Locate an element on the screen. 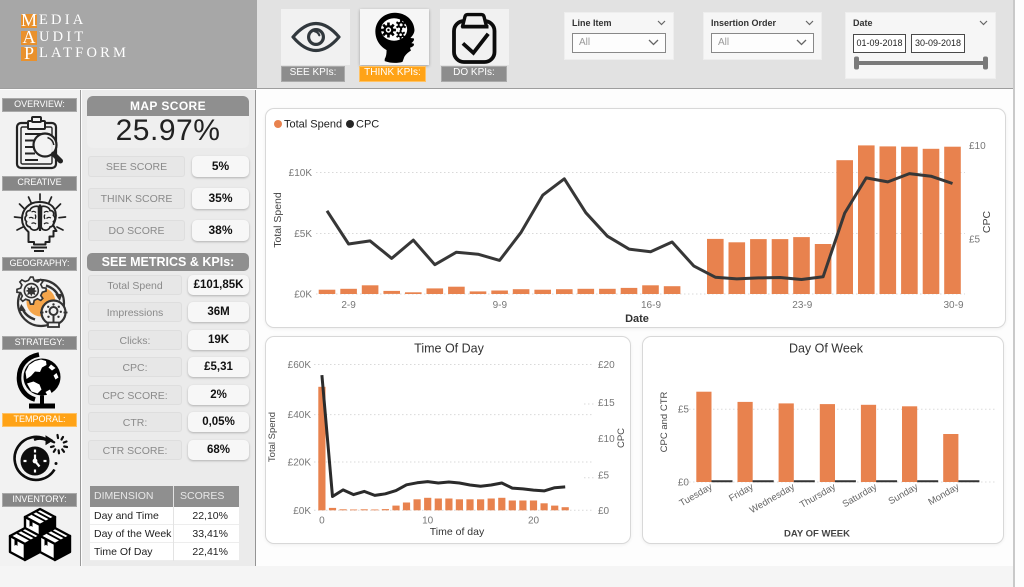  svg-text: 30-9 is located at coordinates (953, 305).